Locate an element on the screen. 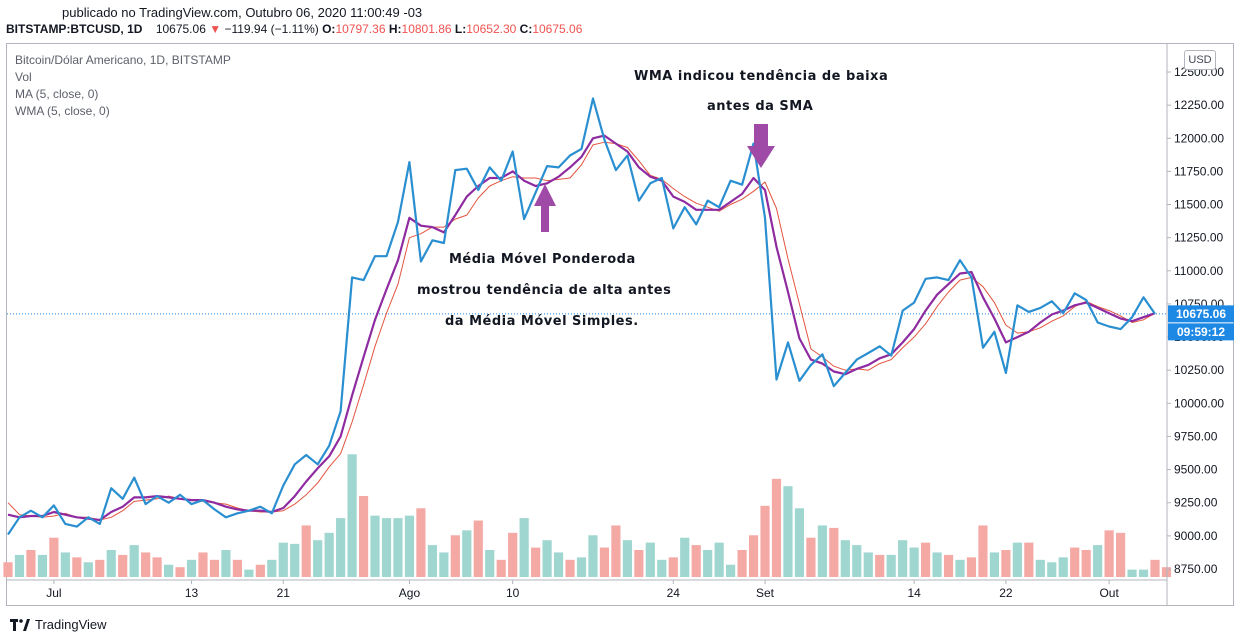 This screenshot has width=1240, height=643. time-axis: Jul 13 21 Ago 10 24 Set 14 22 Out is located at coordinates (582, 590).